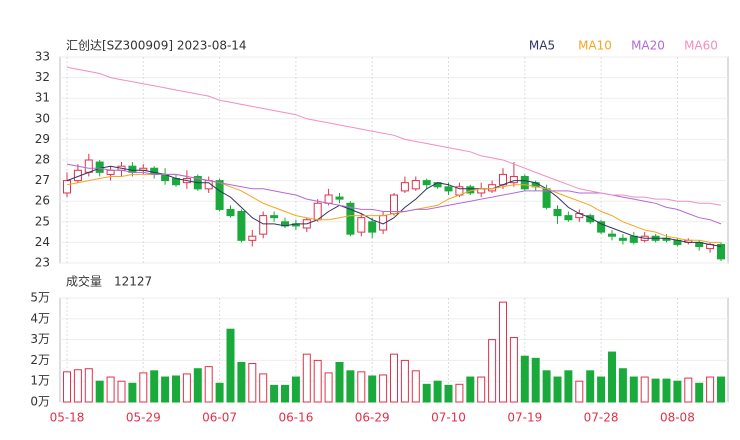 The width and height of the screenshot is (740, 440). What do you see at coordinates (143, 418) in the screenshot?
I see `x-tick-label: 05-29` at bounding box center [143, 418].